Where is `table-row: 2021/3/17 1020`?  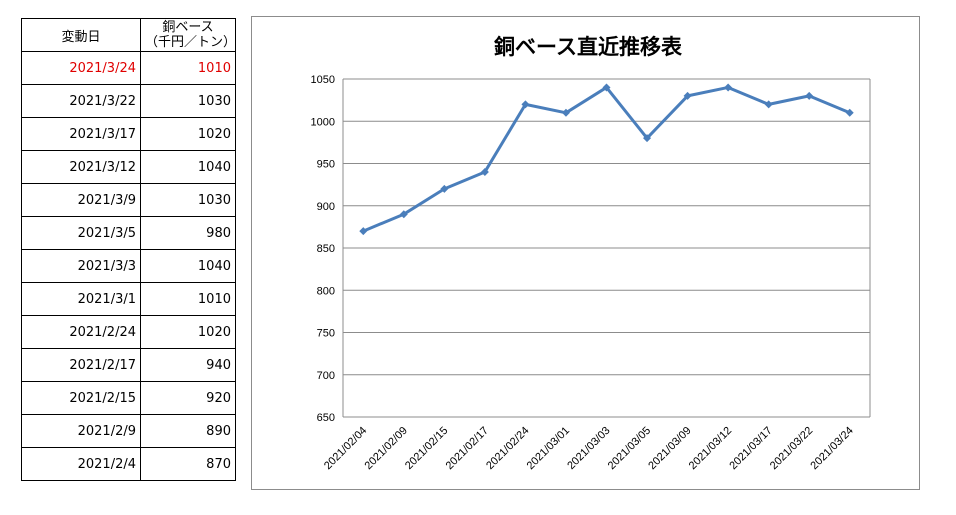
table-row: 2021/3/17 1020 is located at coordinates (128, 134).